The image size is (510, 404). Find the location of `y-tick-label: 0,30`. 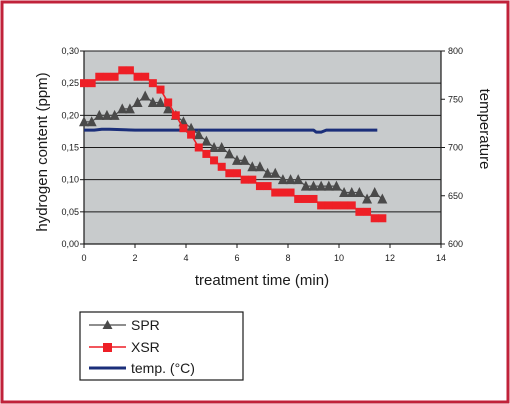

y-tick-label: 0,30 is located at coordinates (70, 51).